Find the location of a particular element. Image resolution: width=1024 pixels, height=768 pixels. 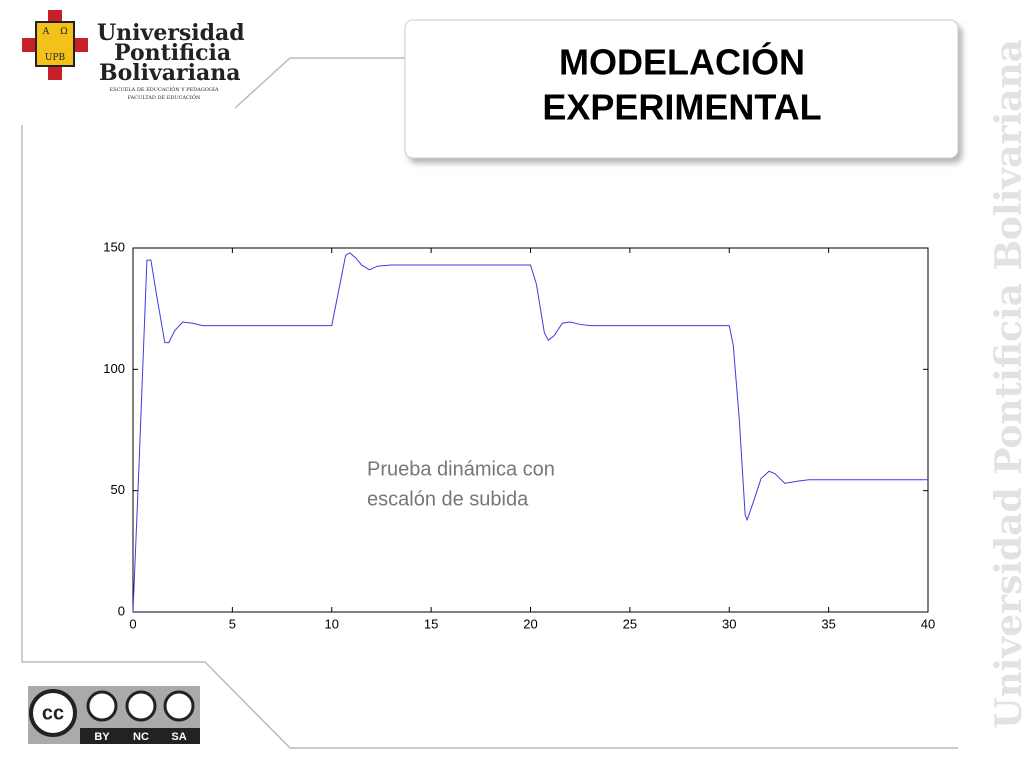

license-label: BY is located at coordinates (102, 737).